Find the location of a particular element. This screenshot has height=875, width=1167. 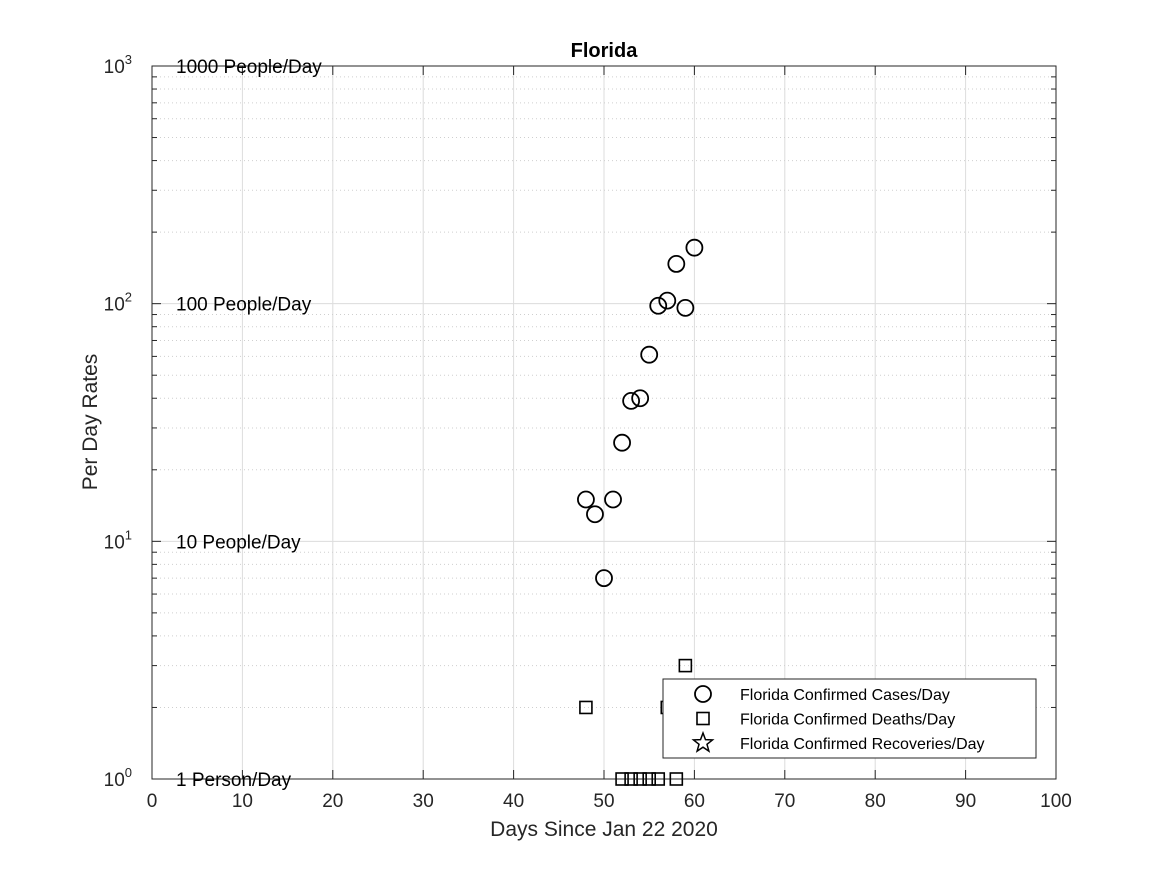

y-tick-label: 10¹ is located at coordinates (118, 540).